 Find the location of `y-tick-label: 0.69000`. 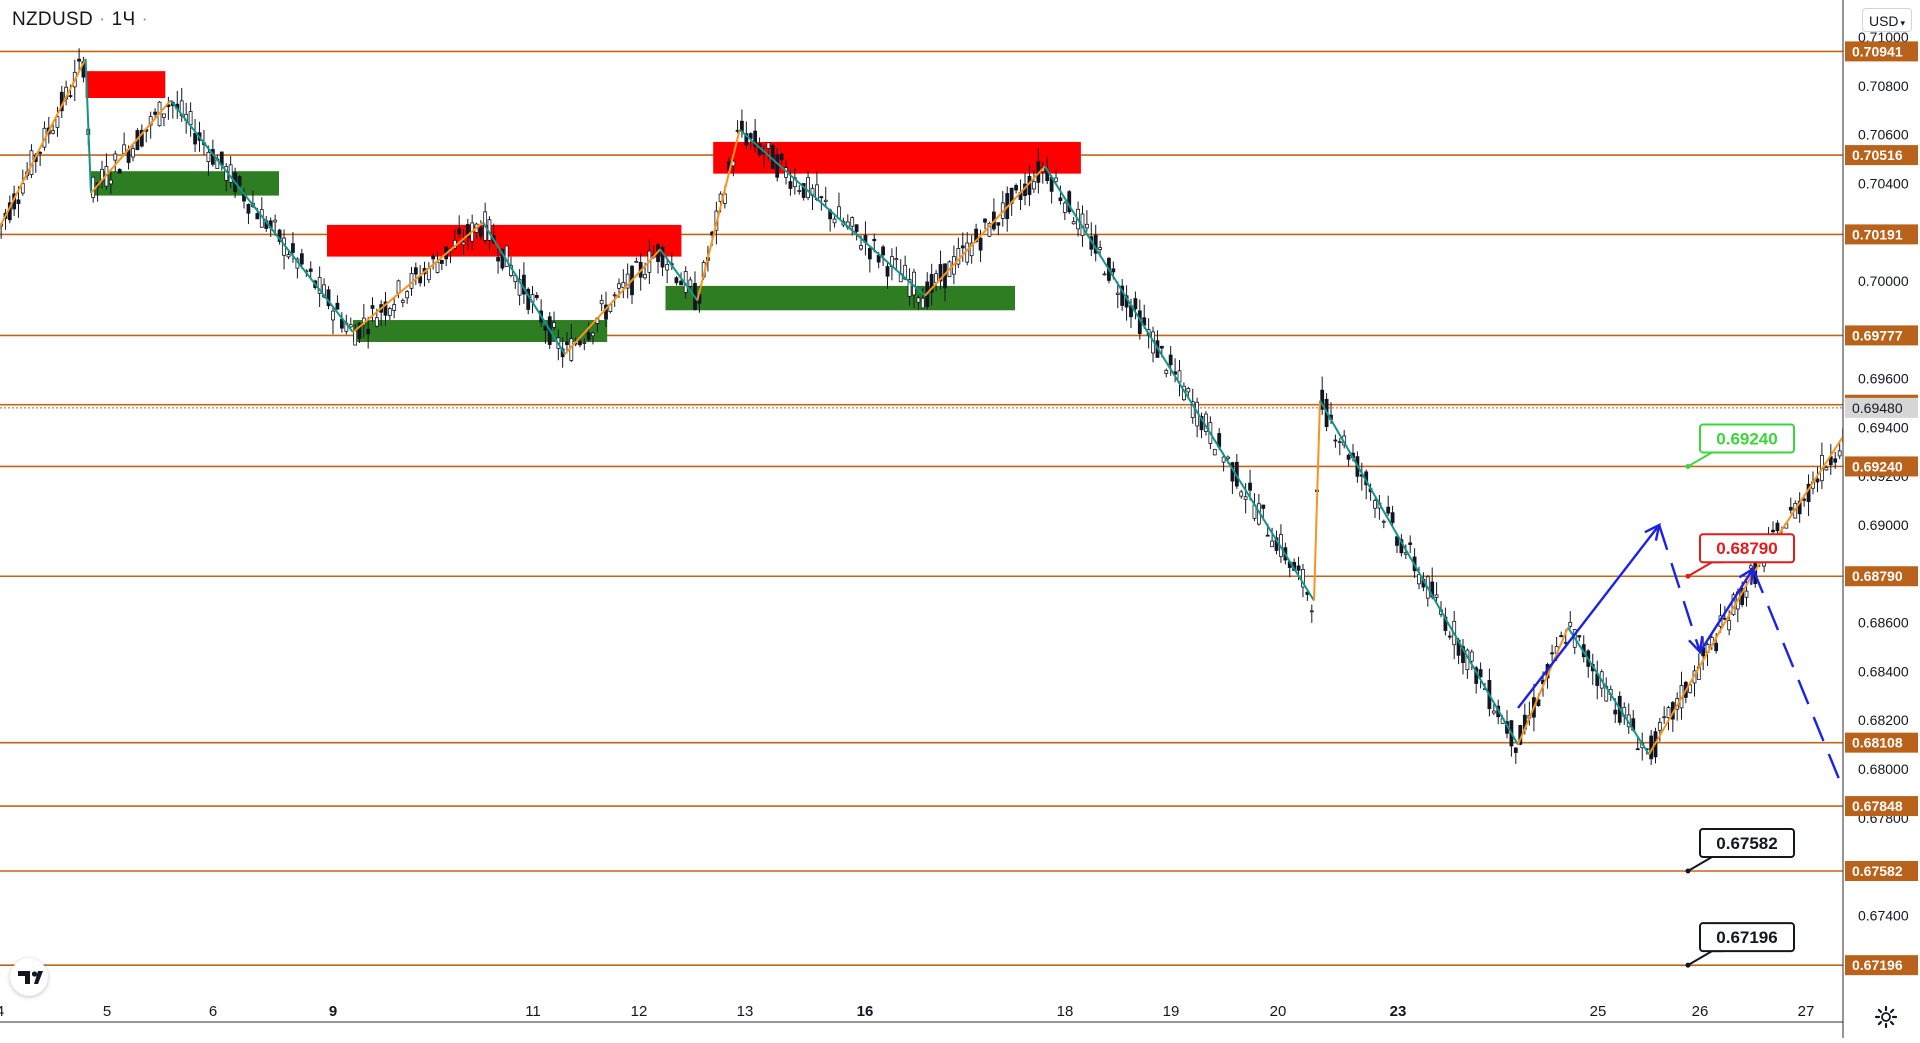

y-tick-label: 0.69000 is located at coordinates (1883, 525).